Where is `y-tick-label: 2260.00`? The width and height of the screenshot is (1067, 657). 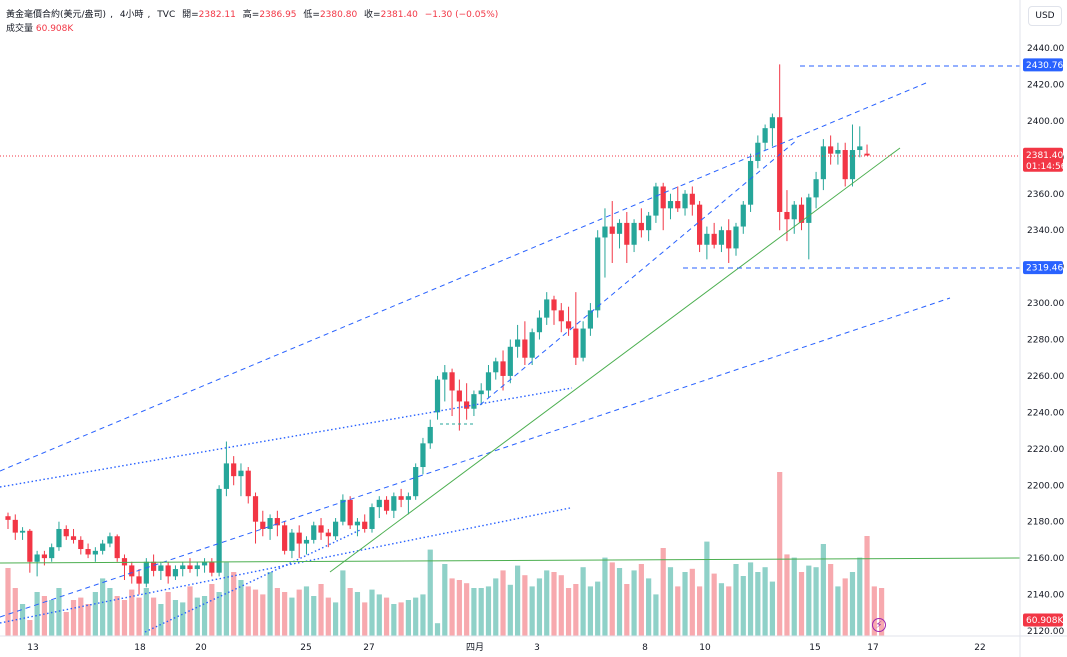
y-tick-label: 2260.00 is located at coordinates (1045, 377).